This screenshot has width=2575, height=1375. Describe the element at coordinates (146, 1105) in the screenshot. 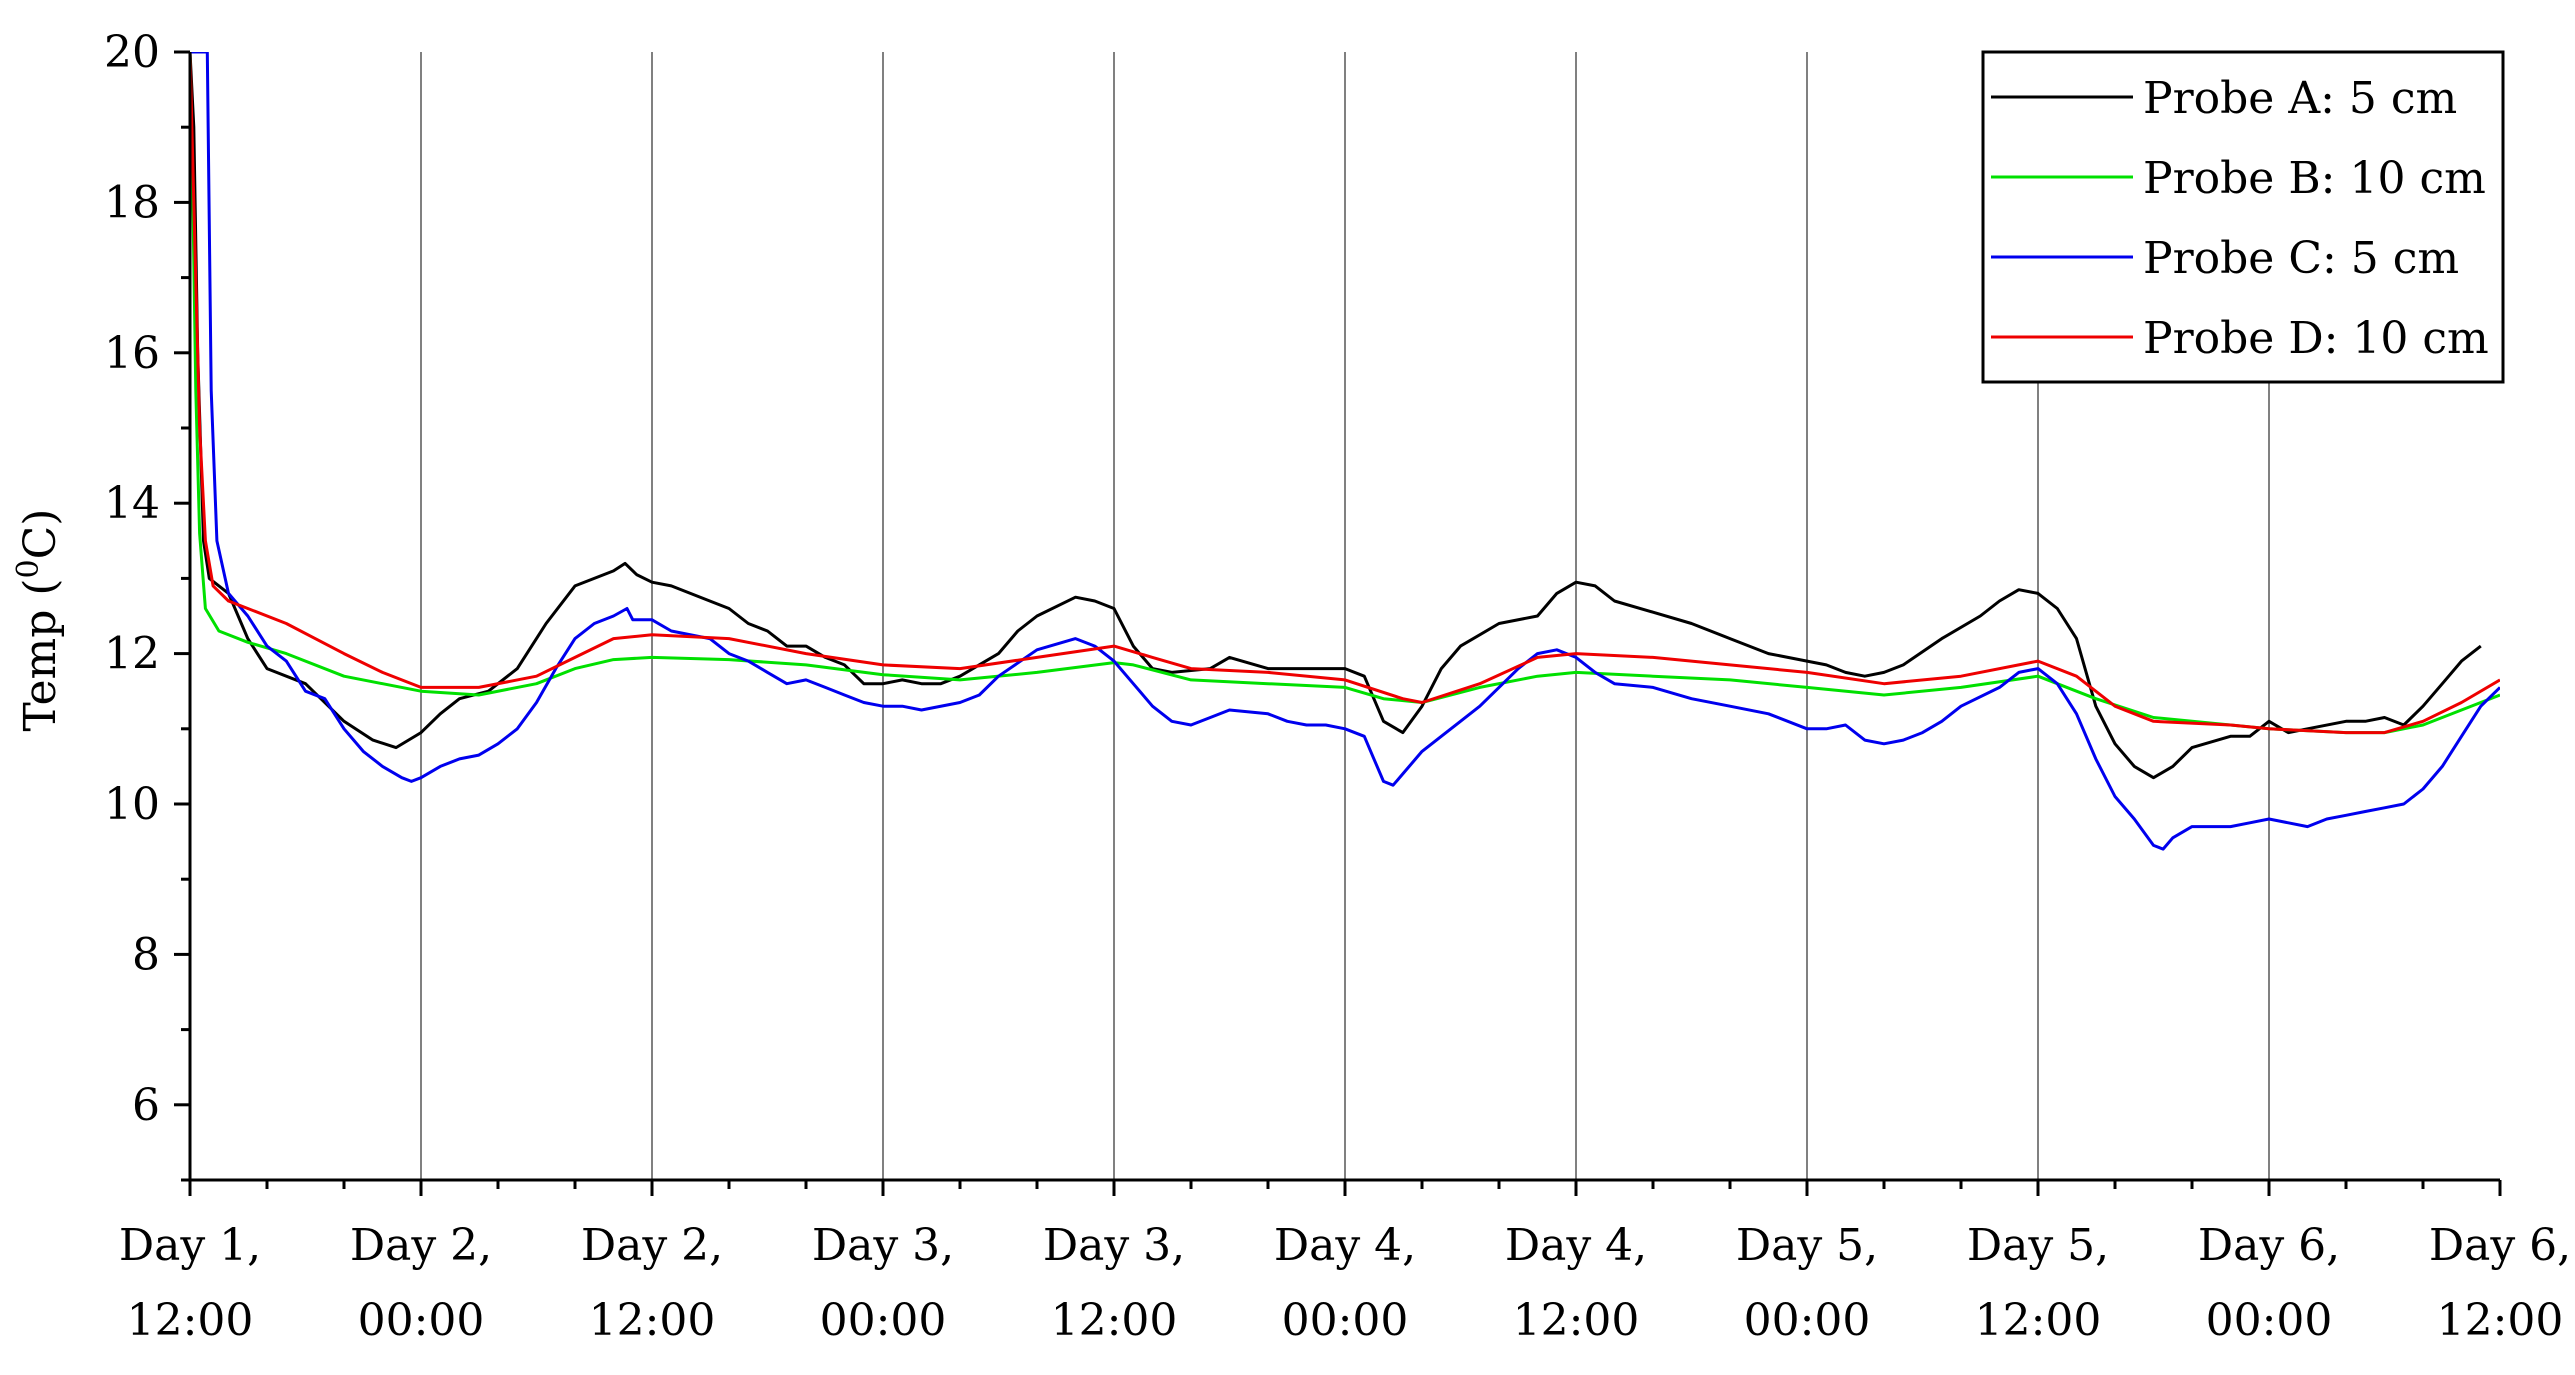

I see `y-tick-label: 6` at that location.